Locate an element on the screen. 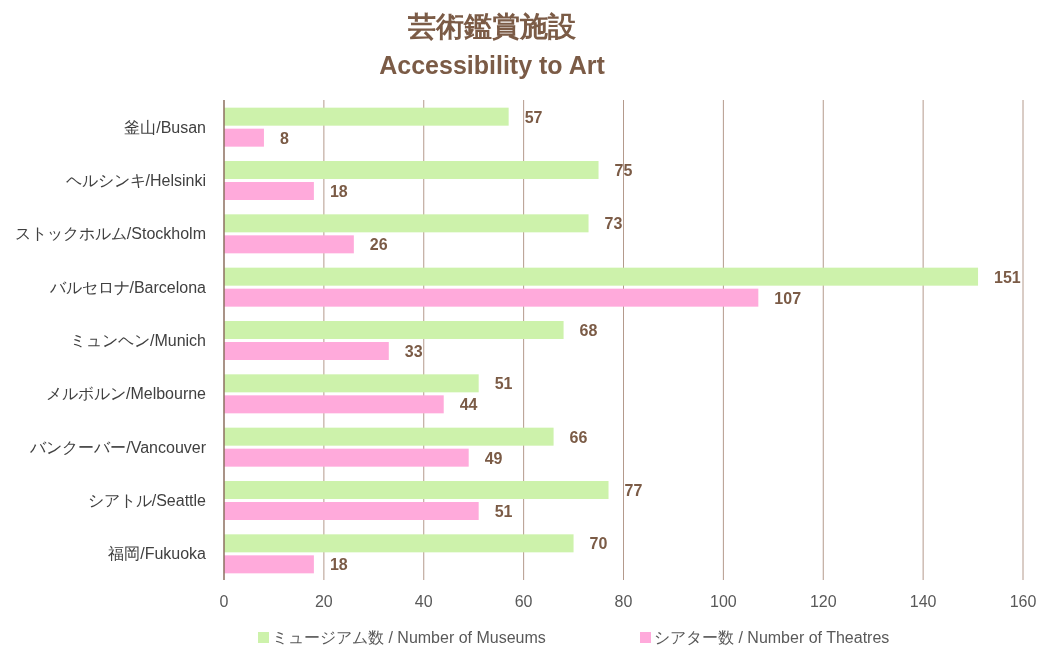  data-label: 107 is located at coordinates (788, 298).